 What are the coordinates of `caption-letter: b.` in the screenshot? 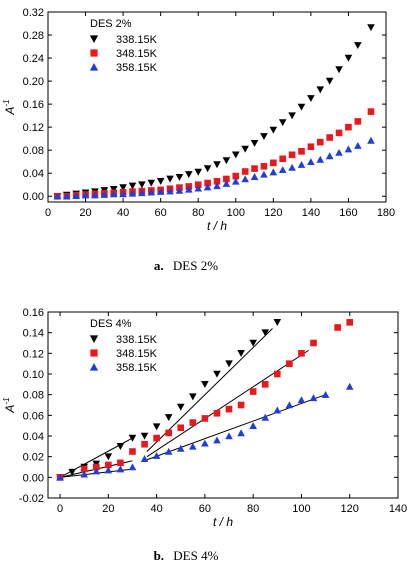 It's located at (159, 555).